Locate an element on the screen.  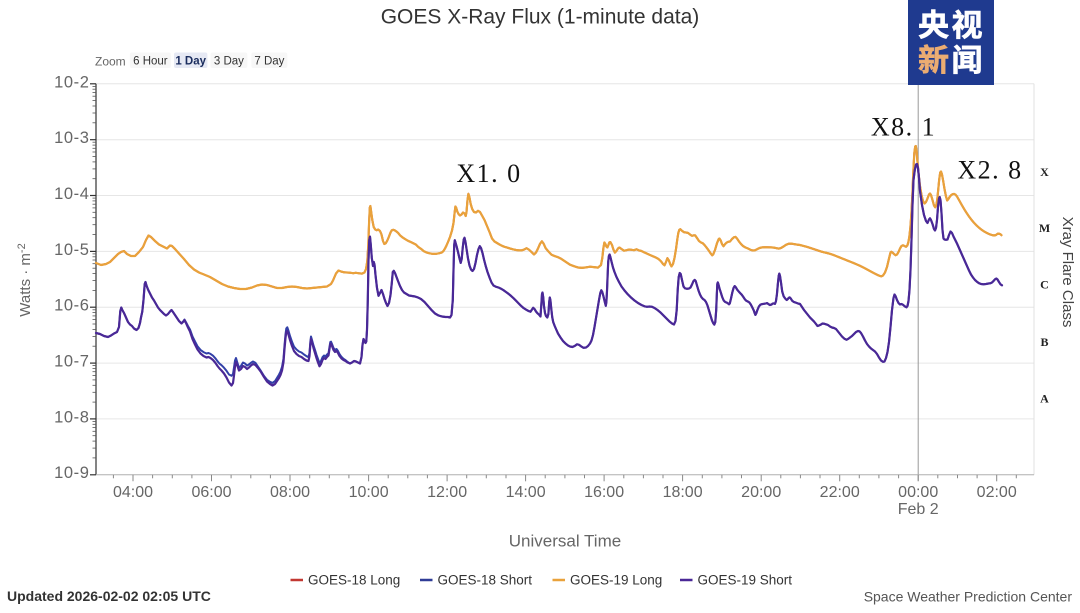
svg-text: X2. 8 is located at coordinates (989, 170).